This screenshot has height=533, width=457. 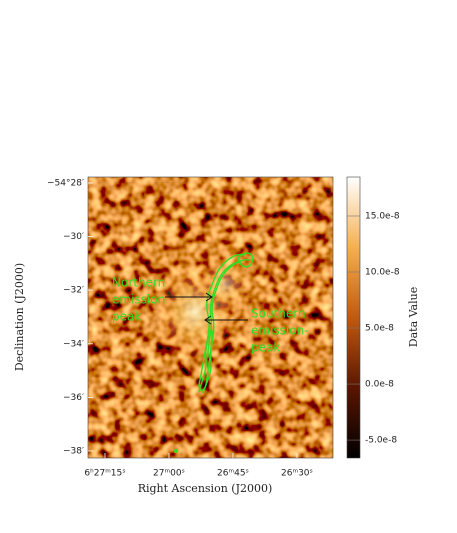 I want to click on y-tick-label: −54°28′, so click(x=65, y=183).